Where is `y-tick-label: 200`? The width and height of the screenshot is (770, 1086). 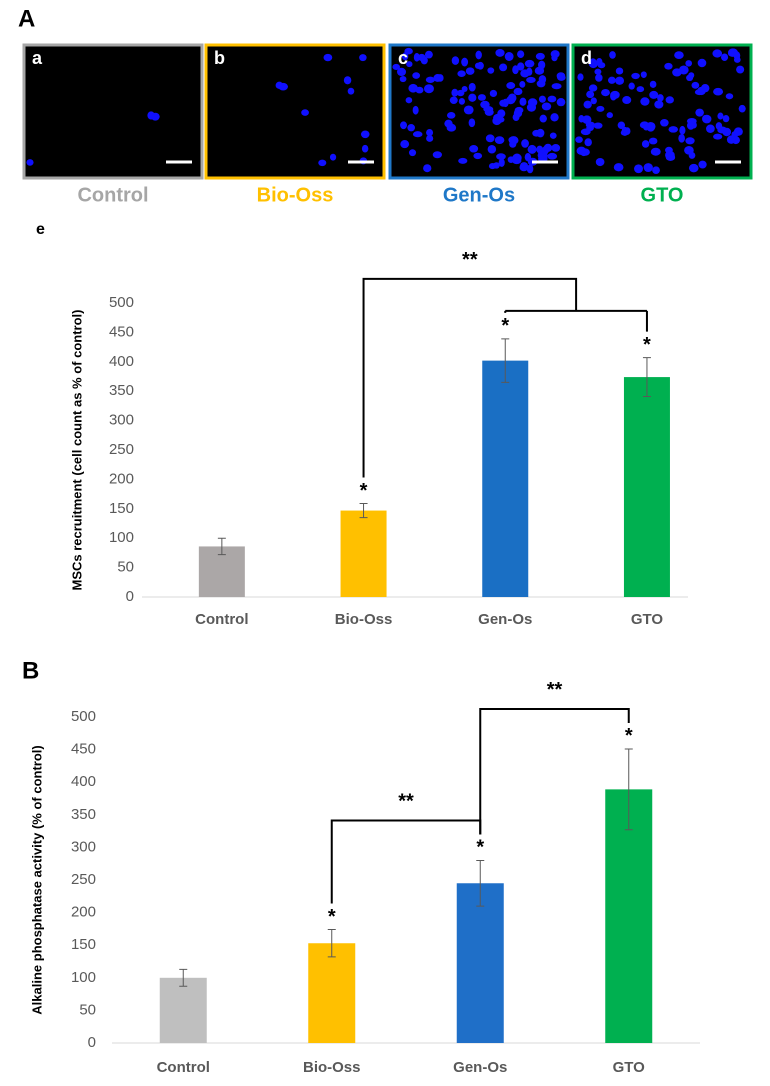
y-tick-label: 200 is located at coordinates (83, 912).